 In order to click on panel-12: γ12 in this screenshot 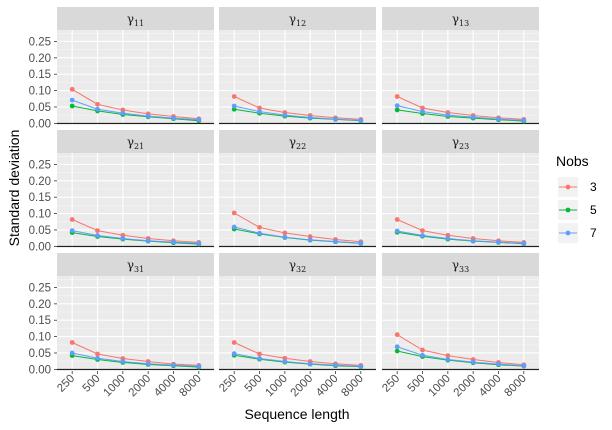, I will do `click(297, 66)`.